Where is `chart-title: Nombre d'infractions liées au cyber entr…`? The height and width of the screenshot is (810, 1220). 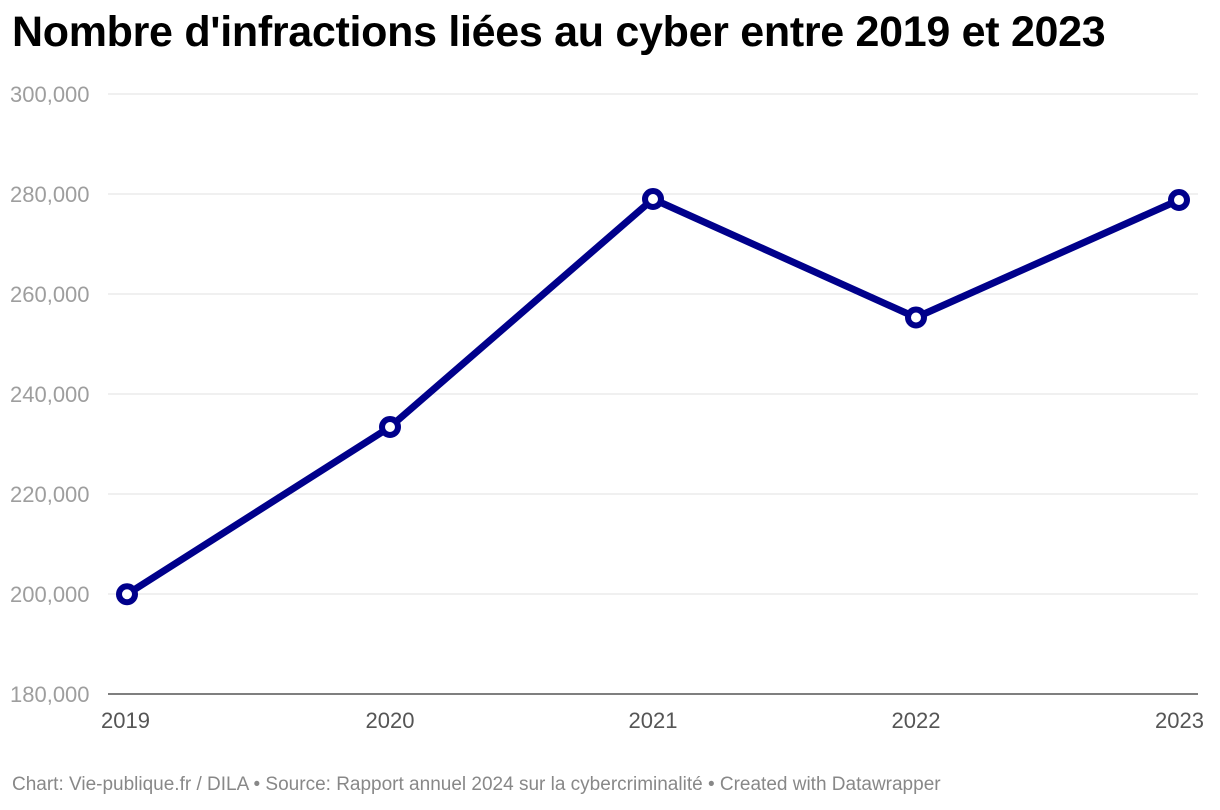
chart-title: Nombre d'infractions liées au cyber entr… is located at coordinates (559, 32).